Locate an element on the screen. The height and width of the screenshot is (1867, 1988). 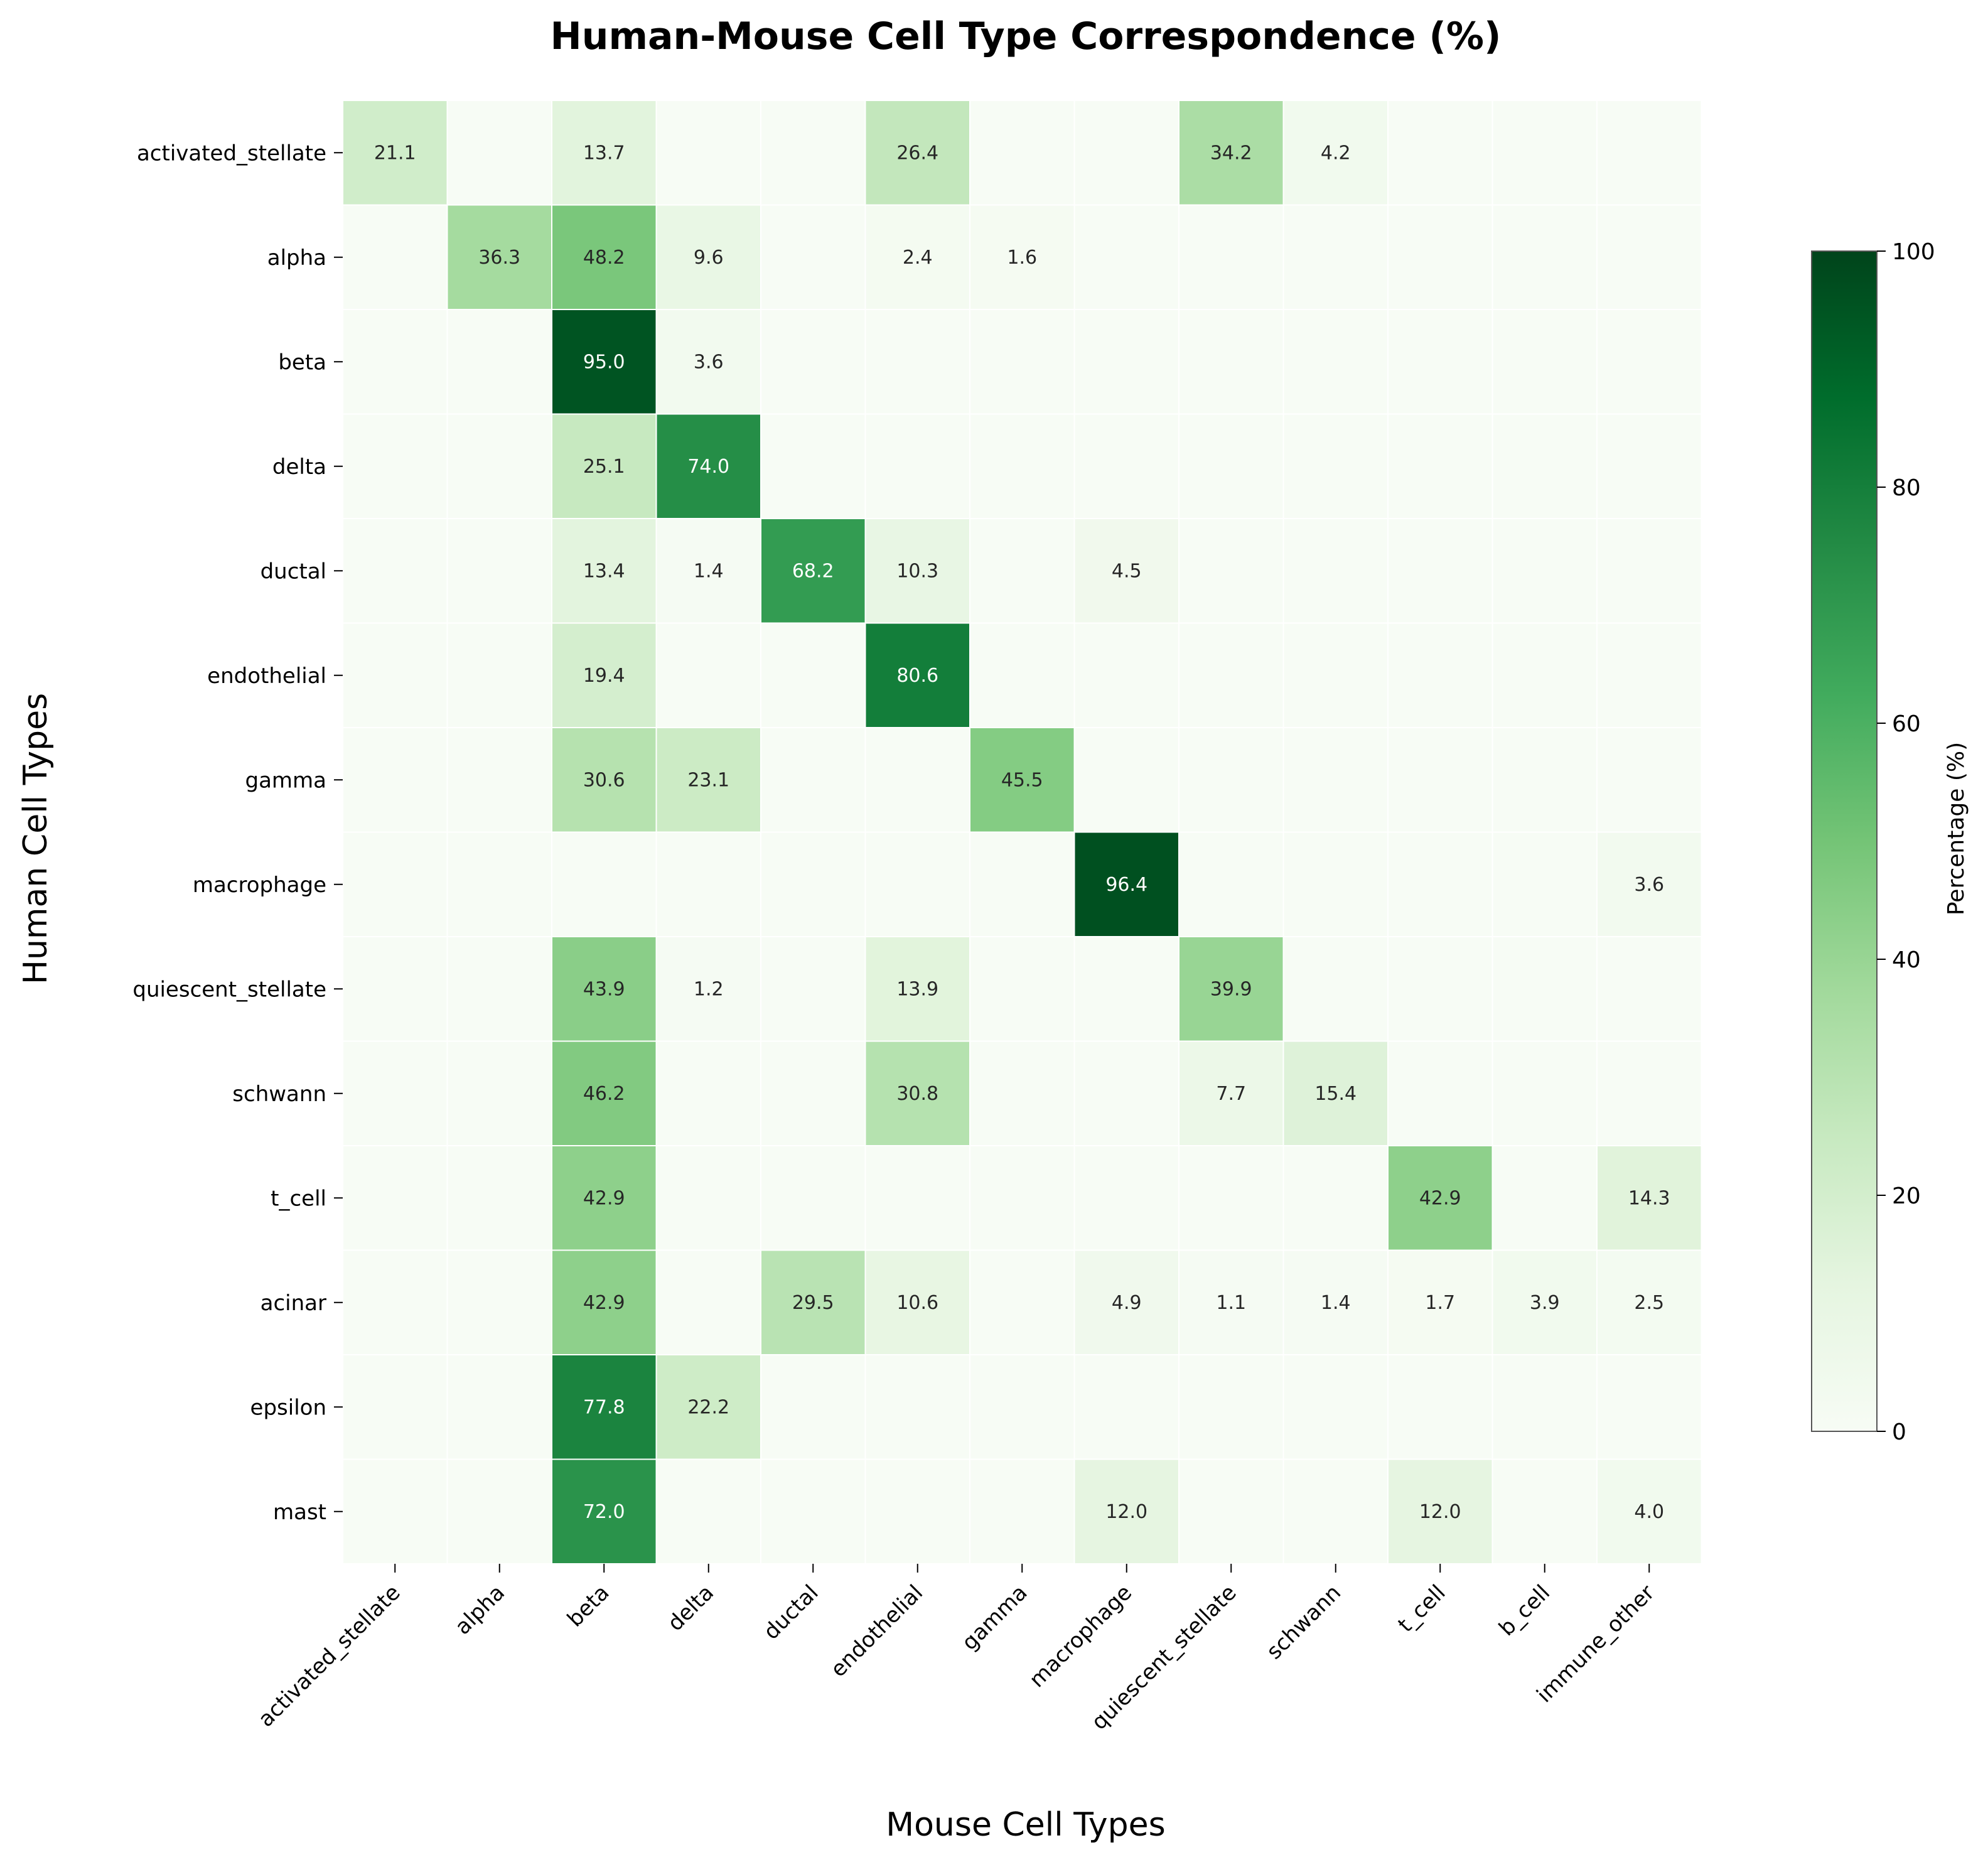
y-tick-label: t_cell is located at coordinates (298, 1199).